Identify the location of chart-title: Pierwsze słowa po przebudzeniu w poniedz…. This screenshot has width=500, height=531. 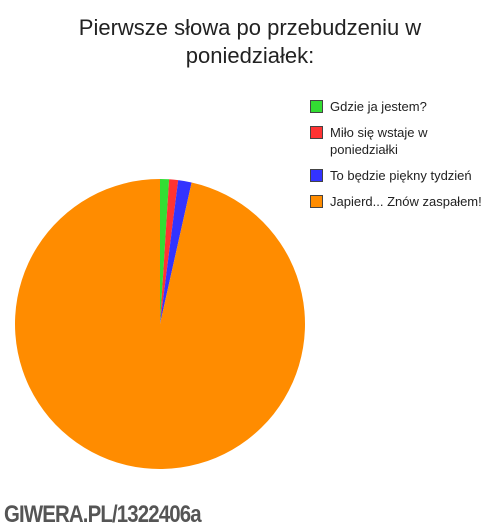
(250, 41).